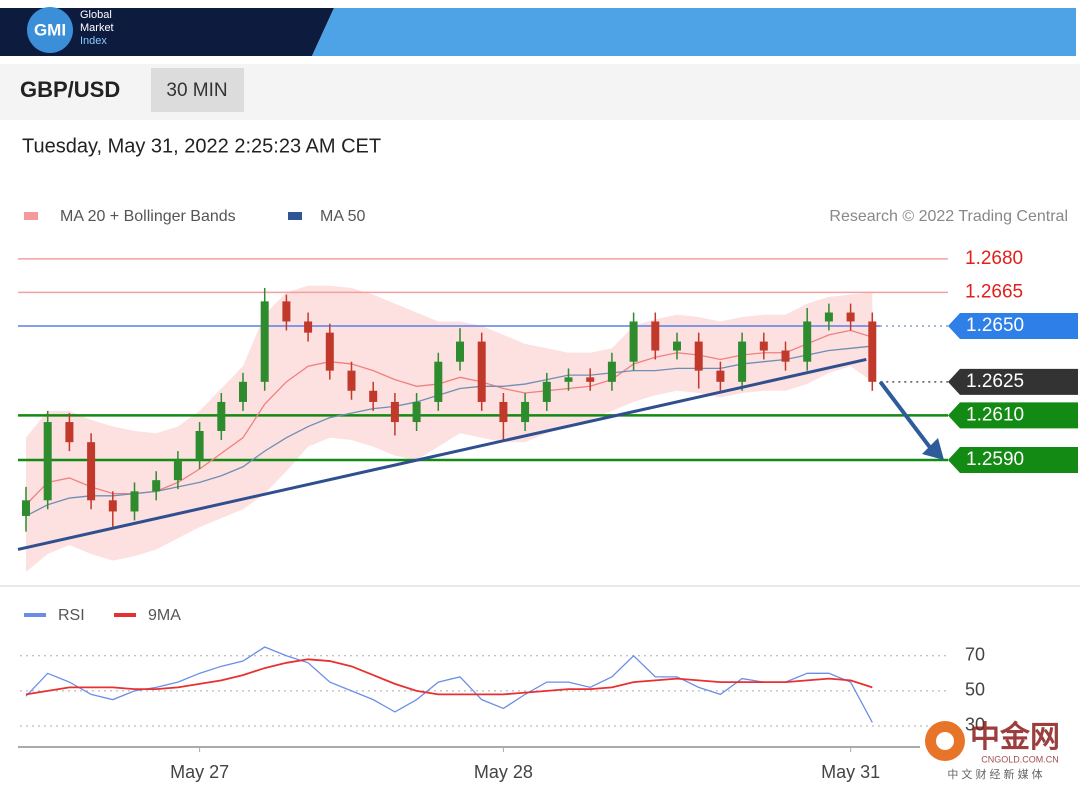  What do you see at coordinates (1015, 737) in the screenshot?
I see `watermark-name: 中金网` at bounding box center [1015, 737].